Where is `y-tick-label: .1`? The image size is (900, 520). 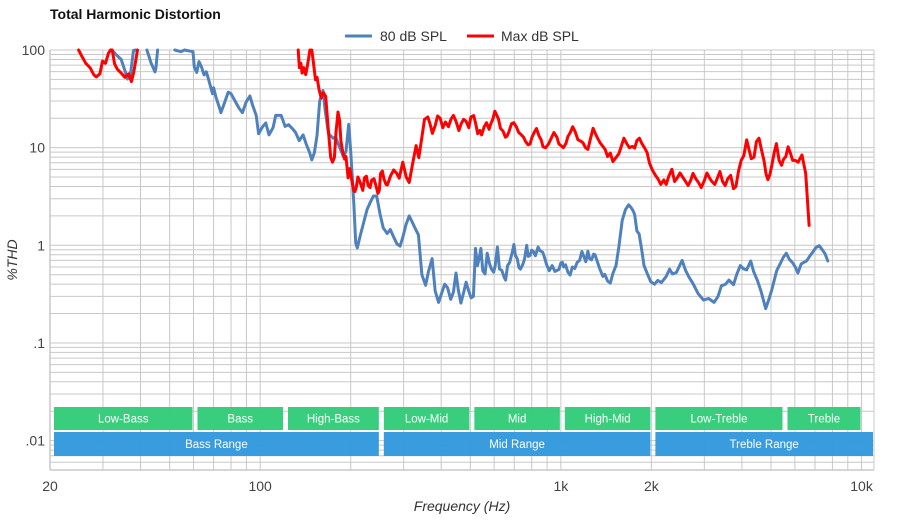 y-tick-label: .1 is located at coordinates (39, 343).